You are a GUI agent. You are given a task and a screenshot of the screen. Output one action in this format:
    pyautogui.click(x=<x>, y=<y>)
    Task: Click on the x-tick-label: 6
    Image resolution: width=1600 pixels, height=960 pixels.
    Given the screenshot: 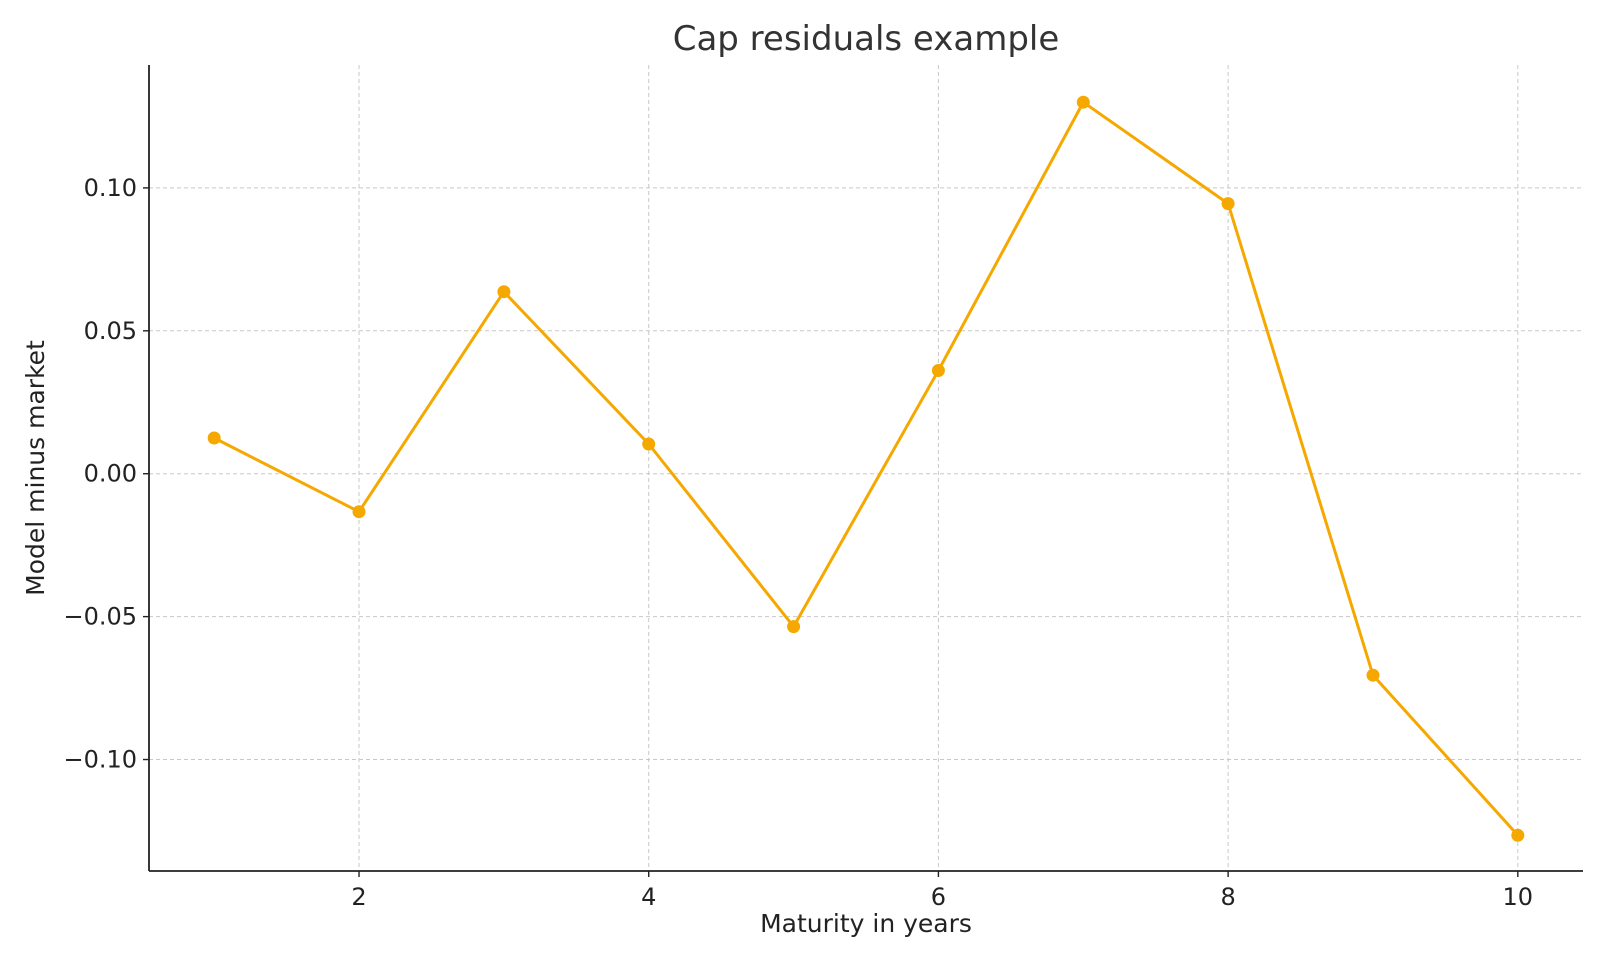 What is the action you would take?
    pyautogui.click(x=938, y=897)
    